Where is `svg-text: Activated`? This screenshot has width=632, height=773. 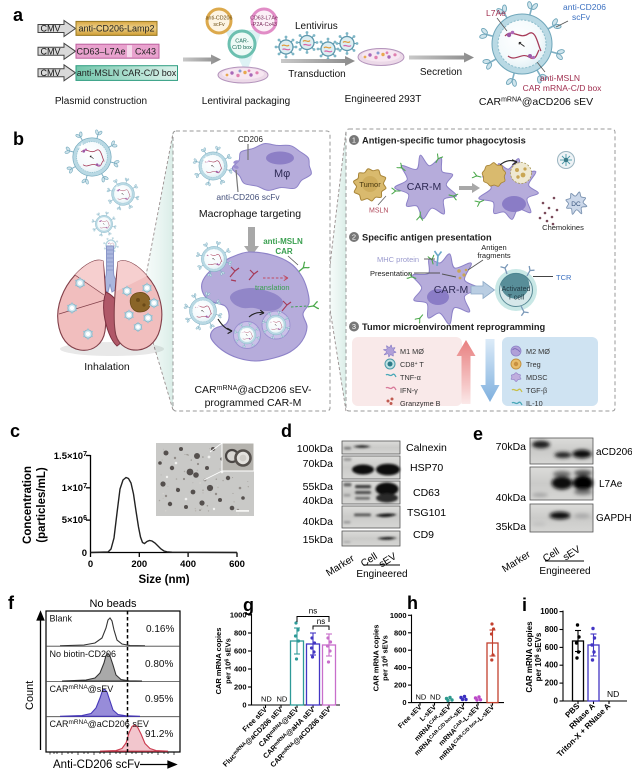
svg-text: Activated is located at coordinates (516, 289).